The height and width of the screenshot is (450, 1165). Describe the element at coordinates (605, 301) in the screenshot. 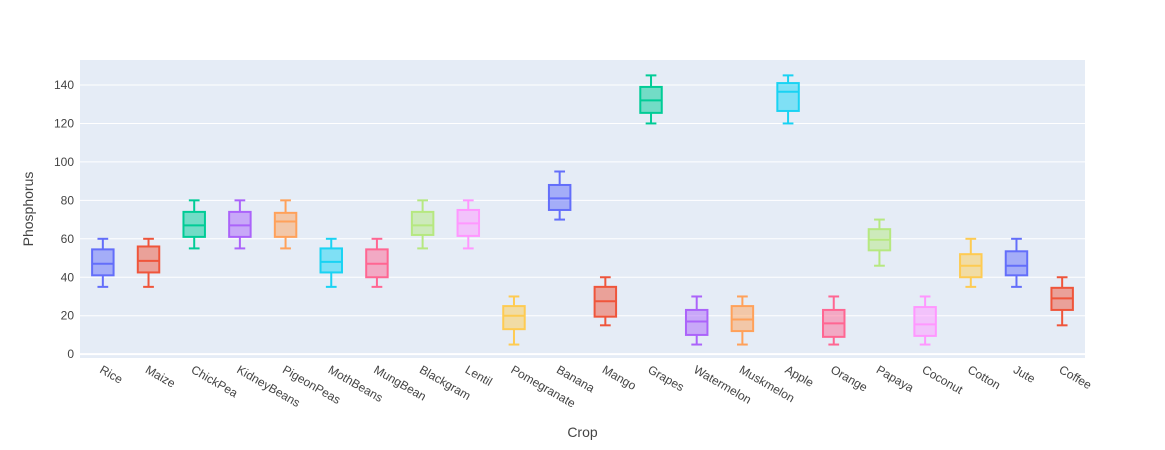

I see `box-mango` at that location.